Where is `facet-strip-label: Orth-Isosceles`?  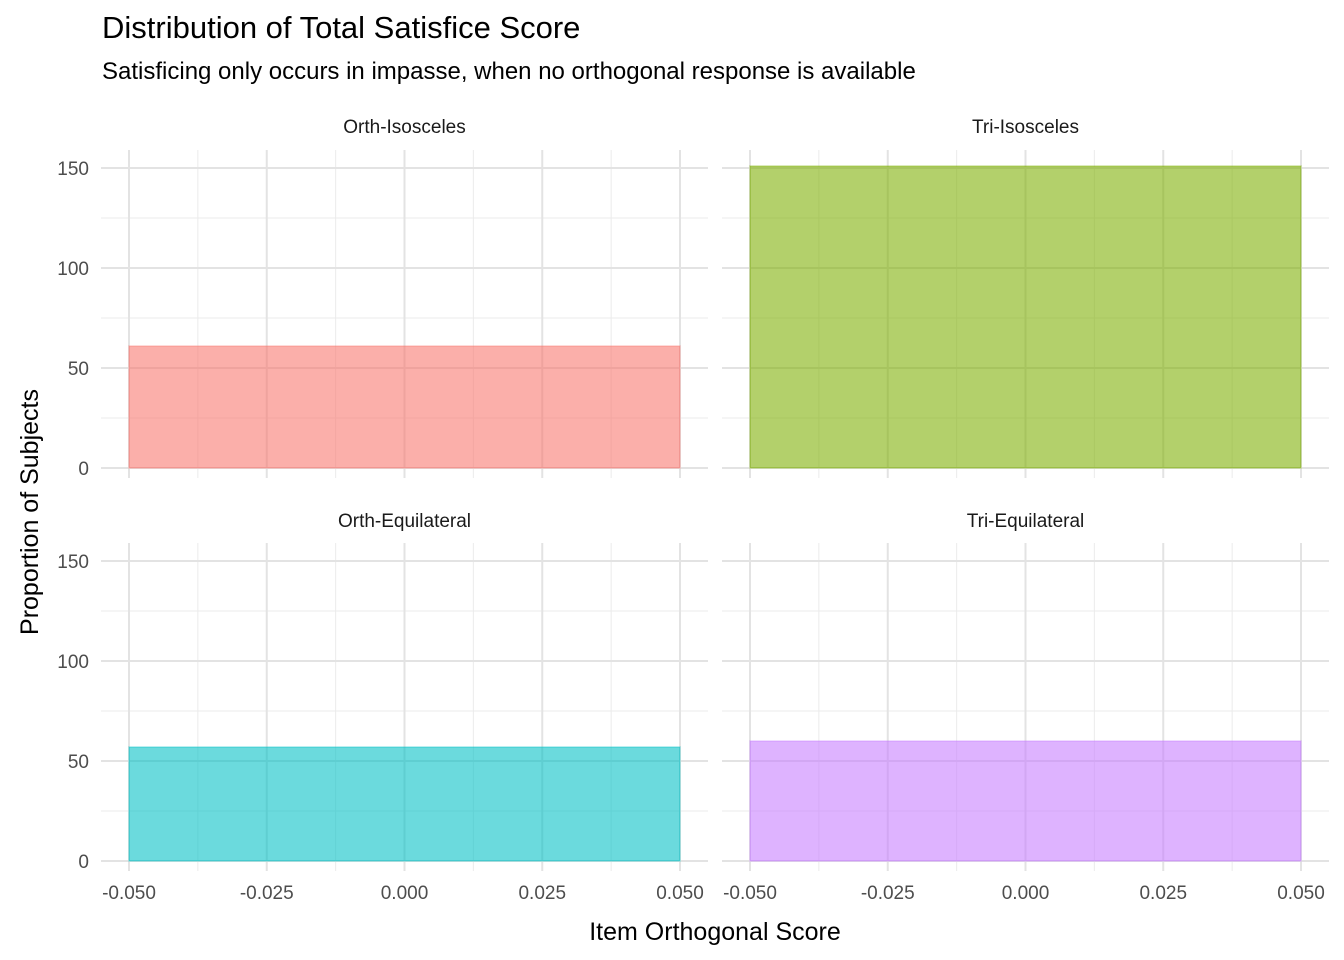
facet-strip-label: Orth-Isosceles is located at coordinates (404, 127).